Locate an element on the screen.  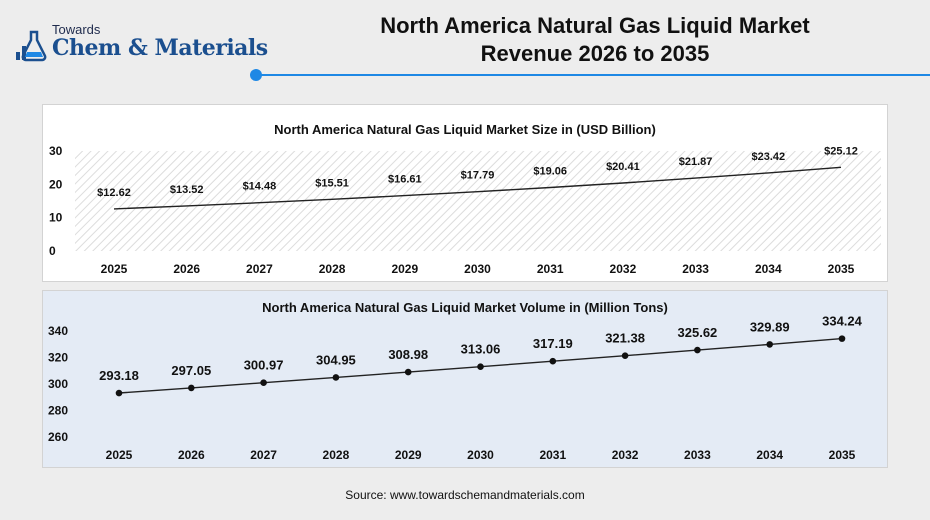
logo-towards-text: Towards is located at coordinates (76, 29).